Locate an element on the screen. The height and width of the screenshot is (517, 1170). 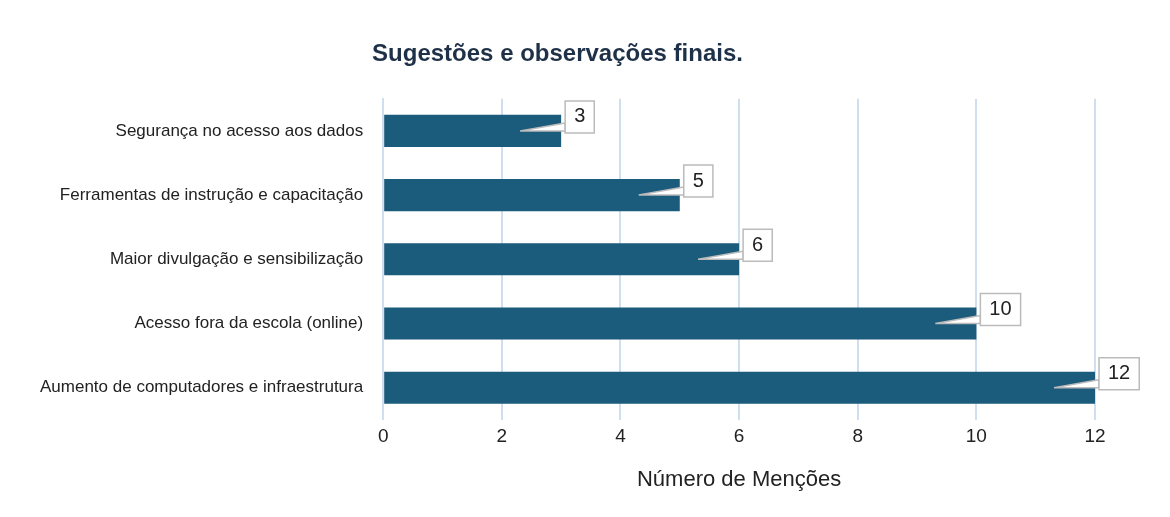
chart-title: Sugestões e observações finais. is located at coordinates (557, 53).